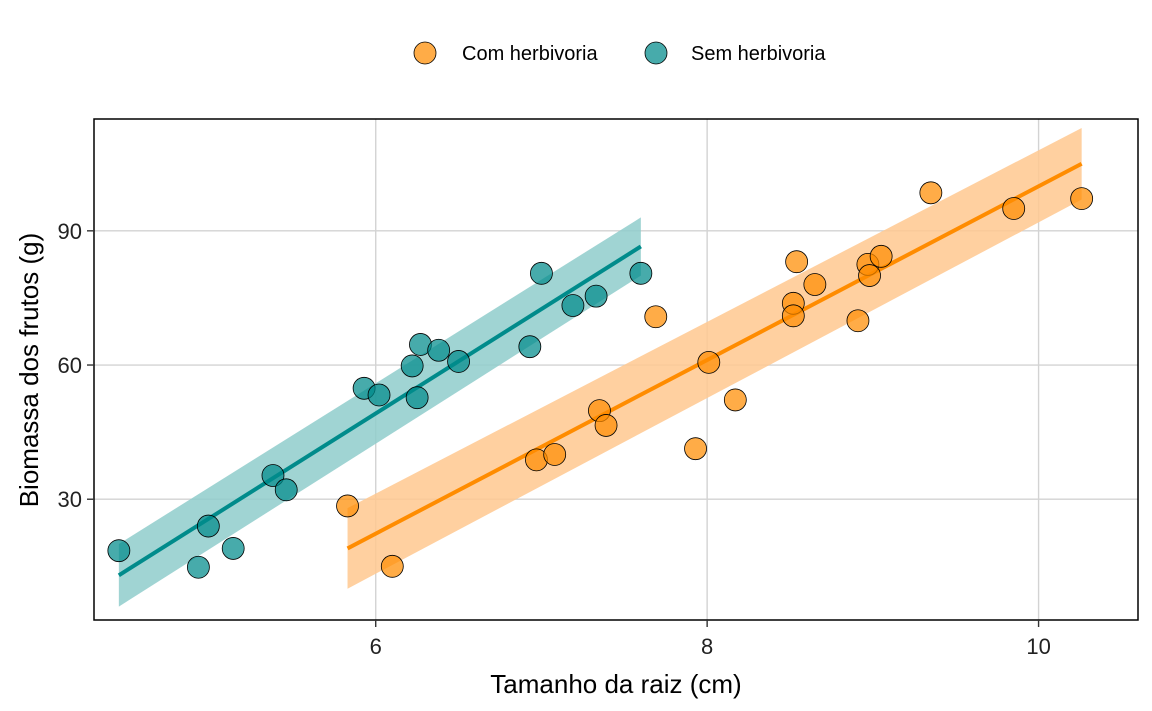  I want to click on legend: Com herbivoria Sem herbivoria, so click(619, 53).